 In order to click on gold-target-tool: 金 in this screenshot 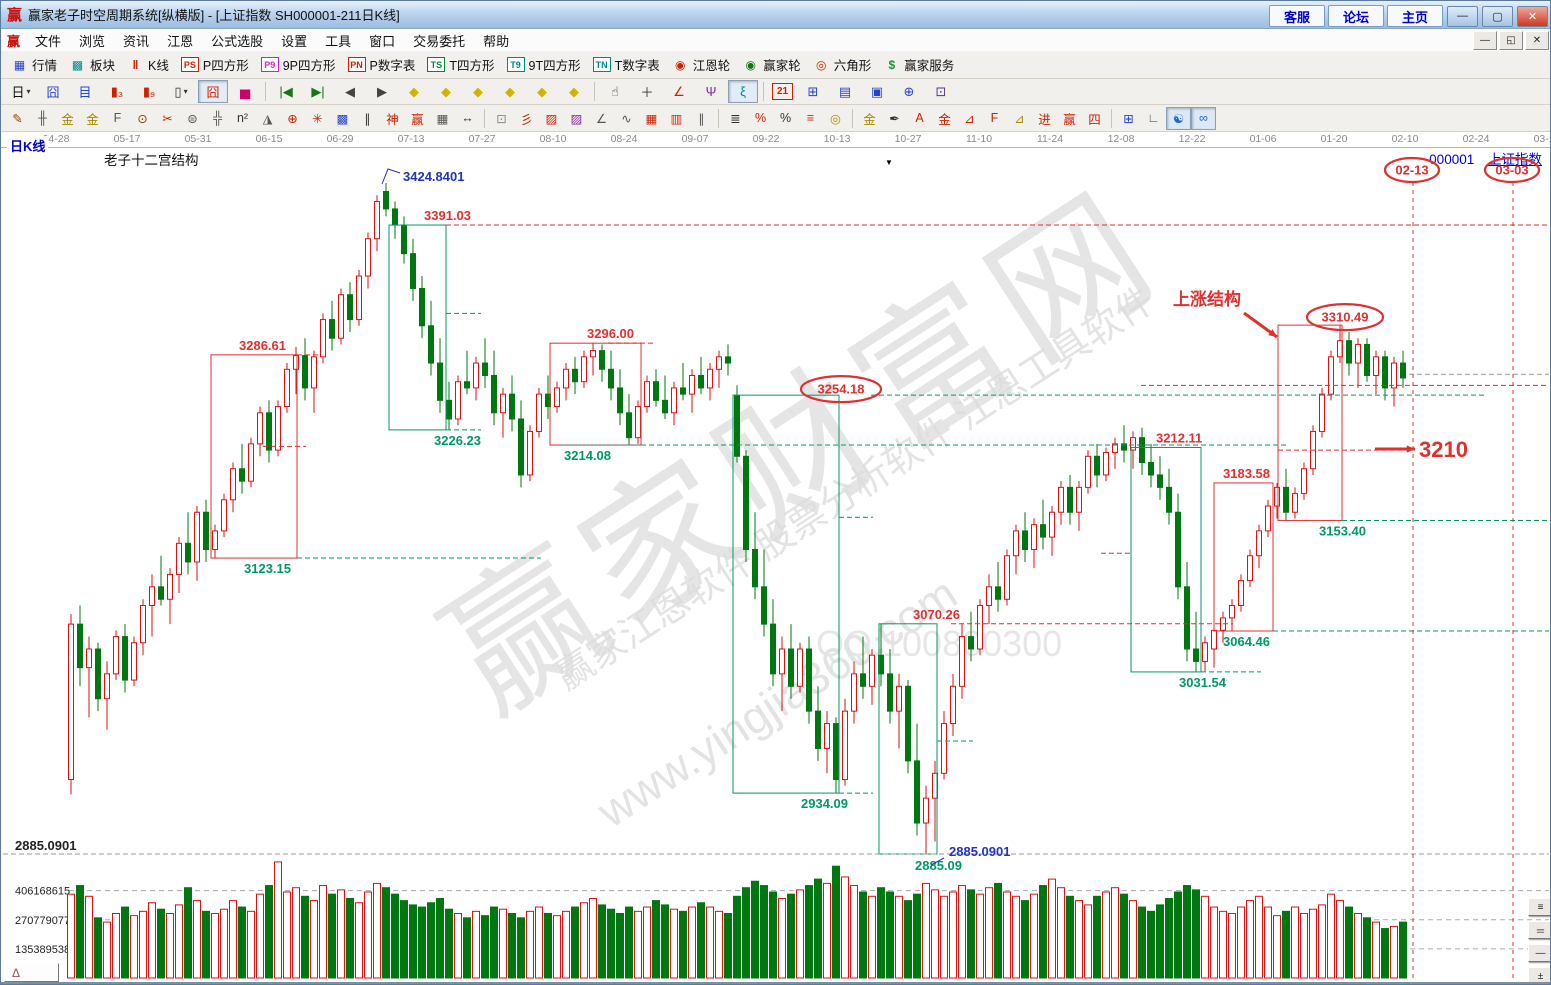, I will do `click(869, 119)`.